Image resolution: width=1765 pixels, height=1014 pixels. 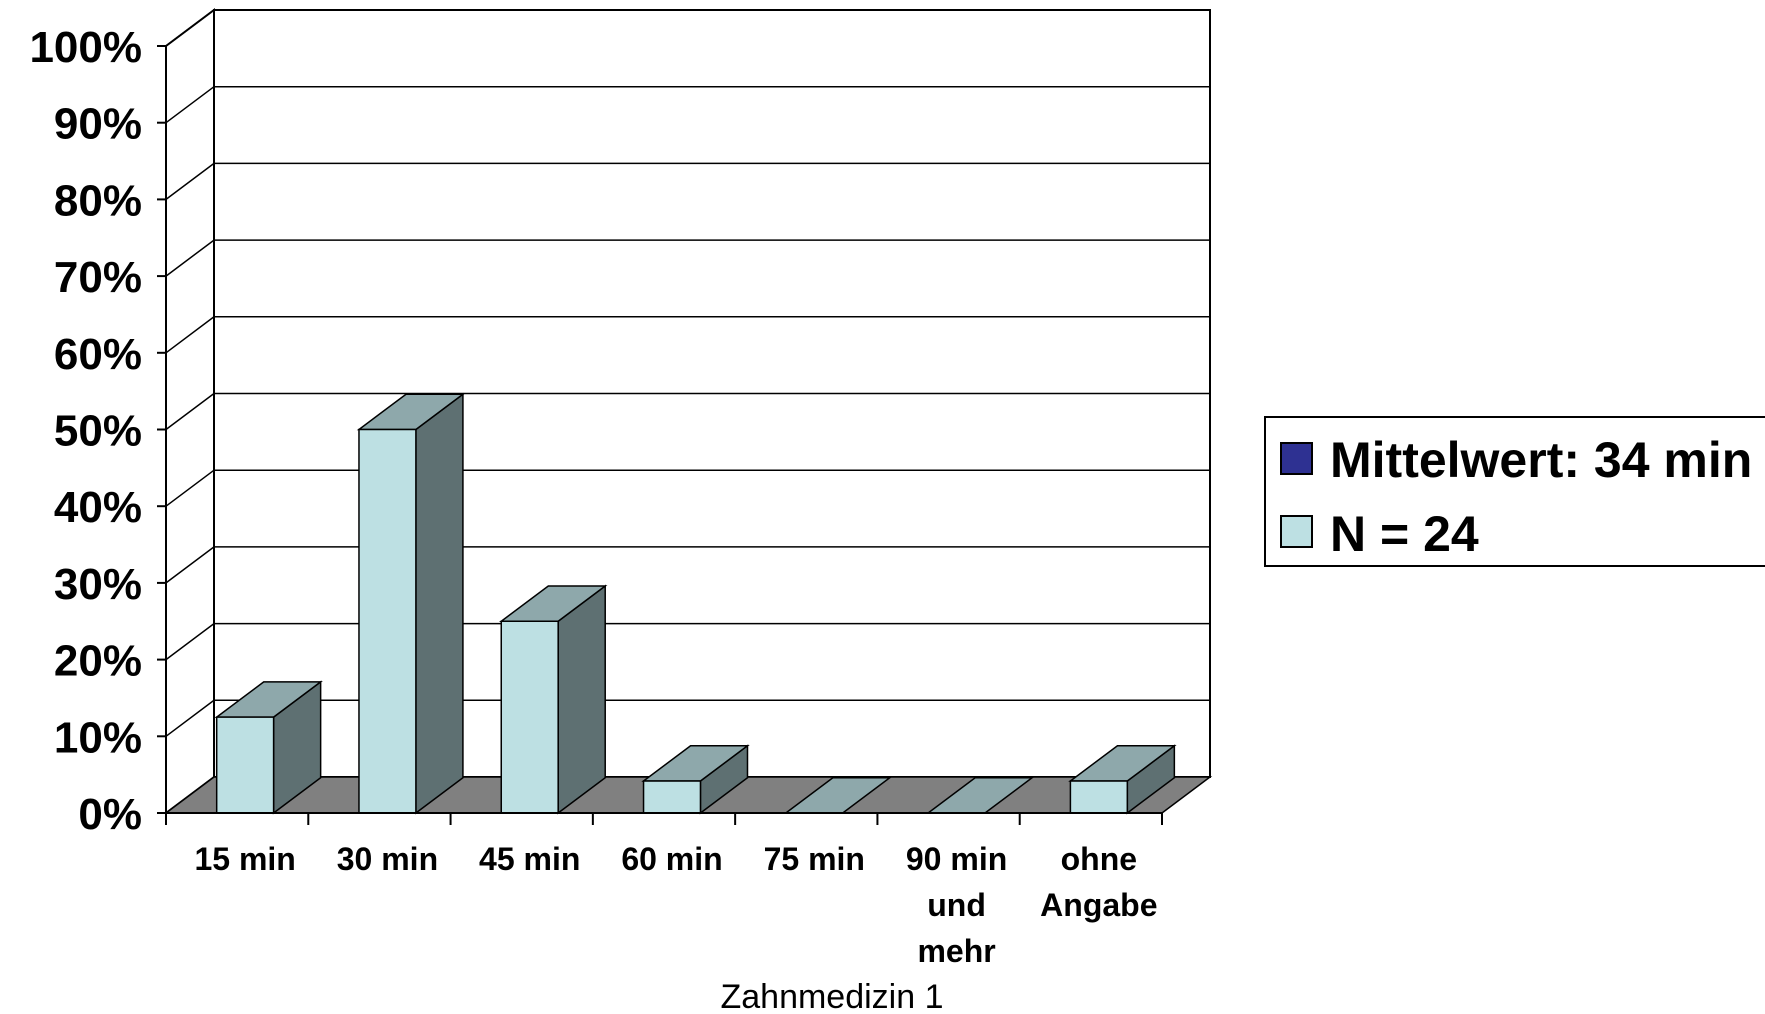 I want to click on y-tick-label: 70%, so click(x=98, y=277).